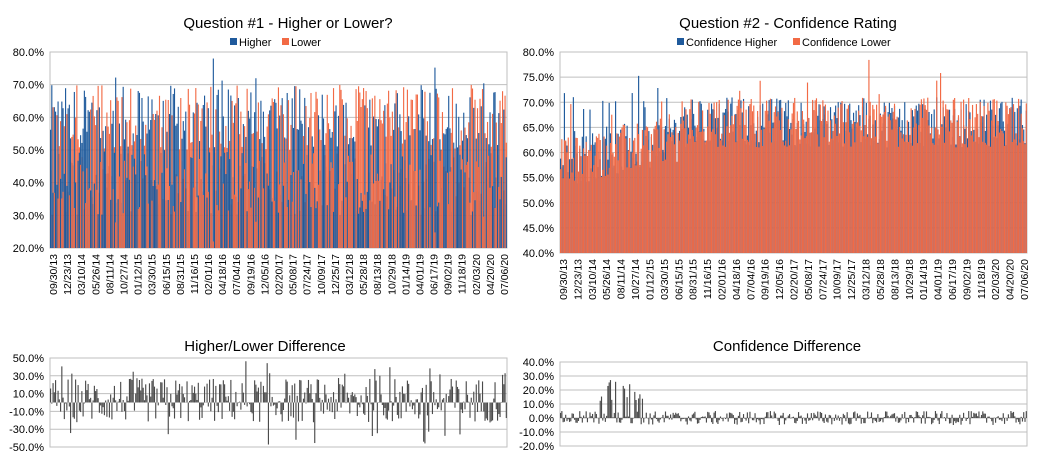  I want to click on q1-x-tick-label: 05/28/18, so click(364, 274).